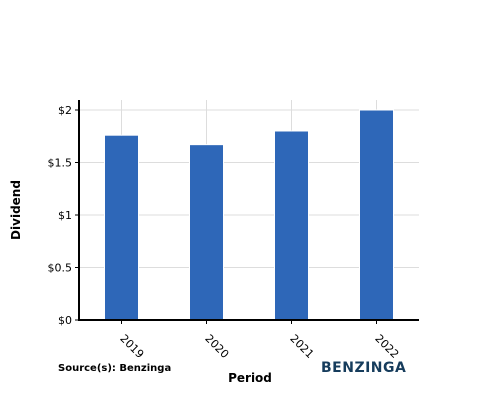 This screenshot has width=500, height=400. What do you see at coordinates (386, 346) in the screenshot?
I see `x-tick-label: 2022` at bounding box center [386, 346].